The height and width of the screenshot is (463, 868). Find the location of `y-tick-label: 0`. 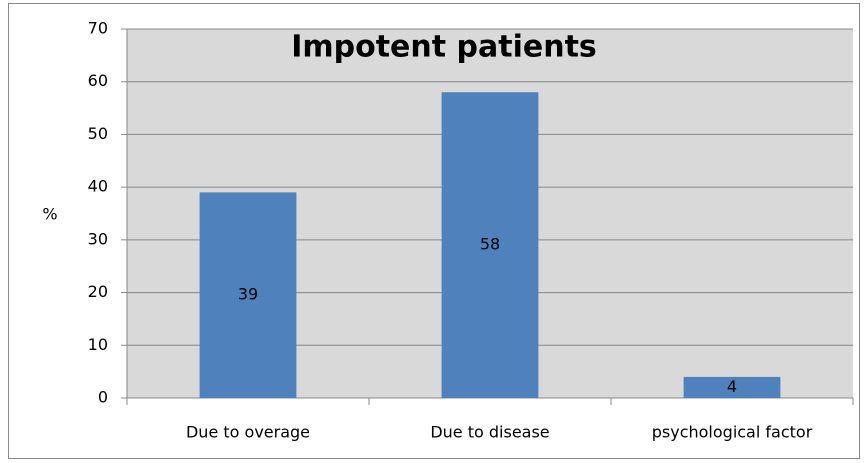

y-tick-label: 0 is located at coordinates (103, 397).